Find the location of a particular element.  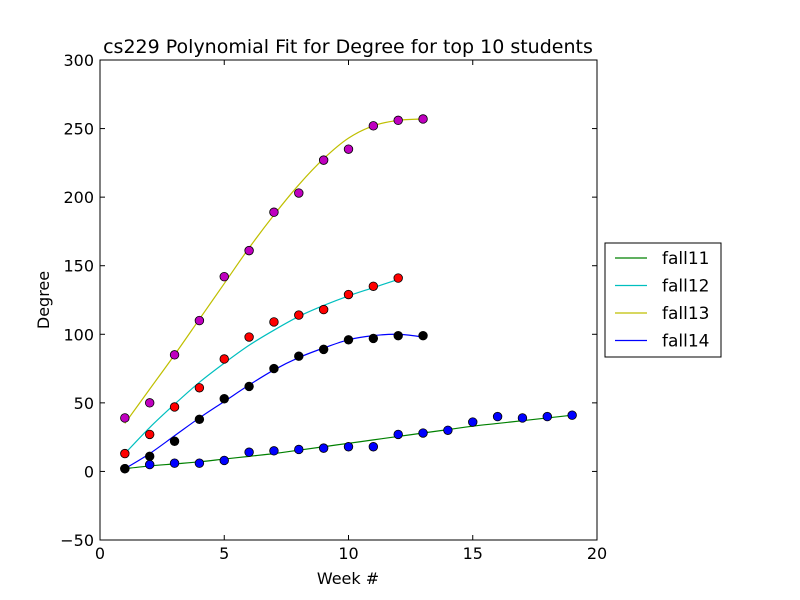

y-tick-label: 50 is located at coordinates (84, 403).